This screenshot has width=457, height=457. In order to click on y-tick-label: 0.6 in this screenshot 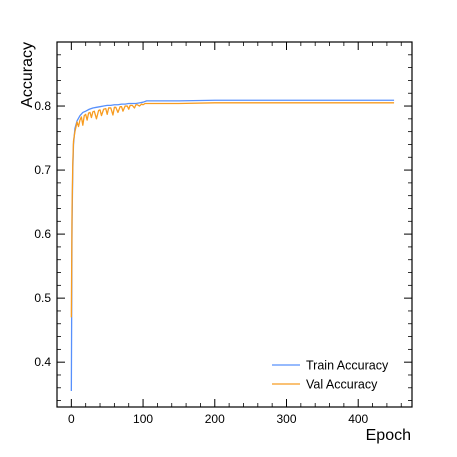, I will do `click(42, 234)`.